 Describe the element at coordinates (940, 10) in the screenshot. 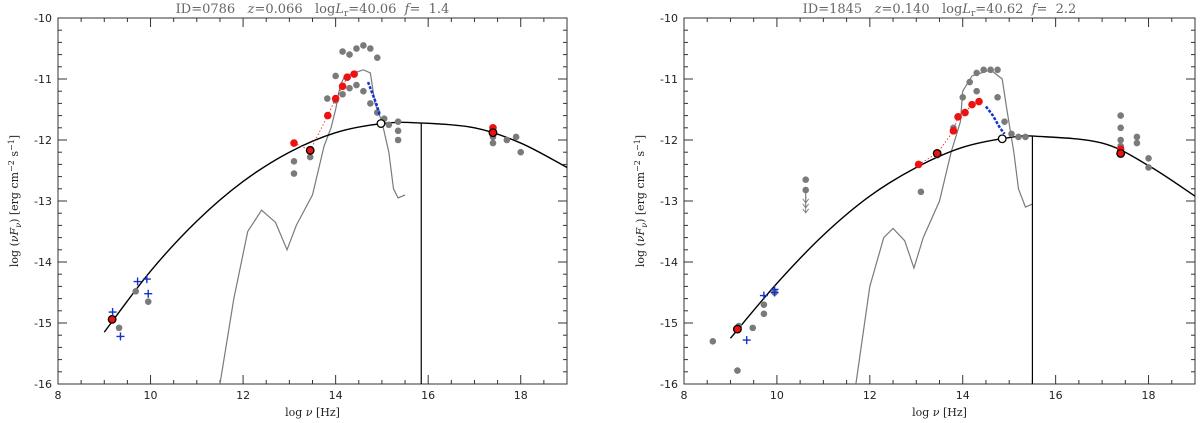

I see `chart-title: ID=1845 z=0.140 logLr=40.62 f= 2.2` at that location.